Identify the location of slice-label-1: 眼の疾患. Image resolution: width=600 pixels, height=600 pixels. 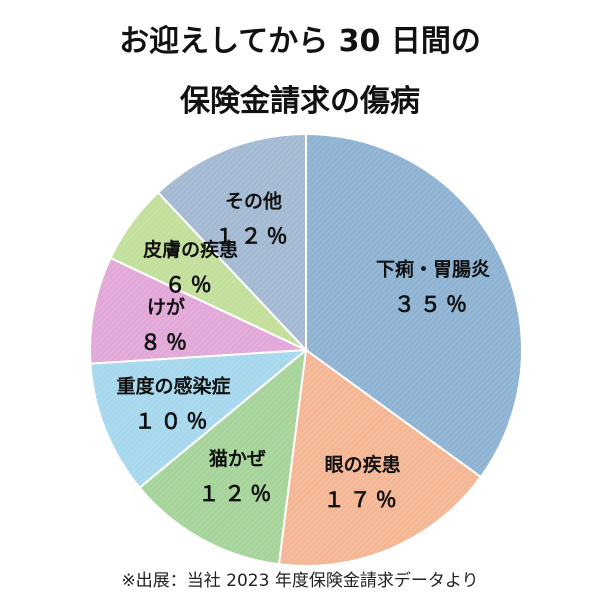
(363, 464).